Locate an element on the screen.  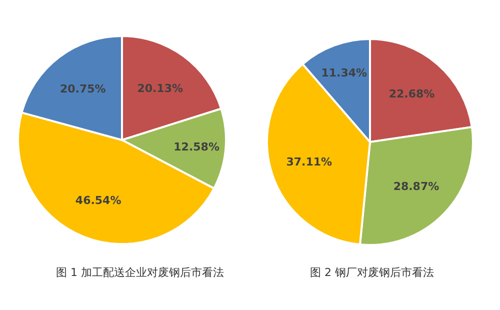
text: 图 1 加工配送企业对废钢后市看法 is located at coordinates (140, 272).